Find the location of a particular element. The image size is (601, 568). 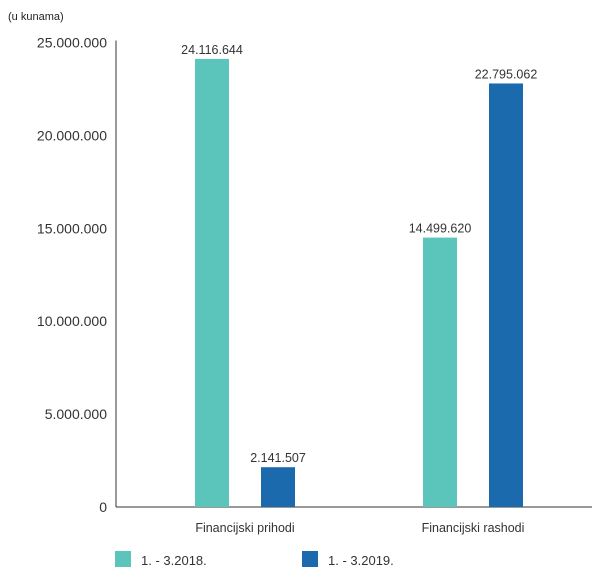

legend-label: 1. - 3.2019. is located at coordinates (361, 560).